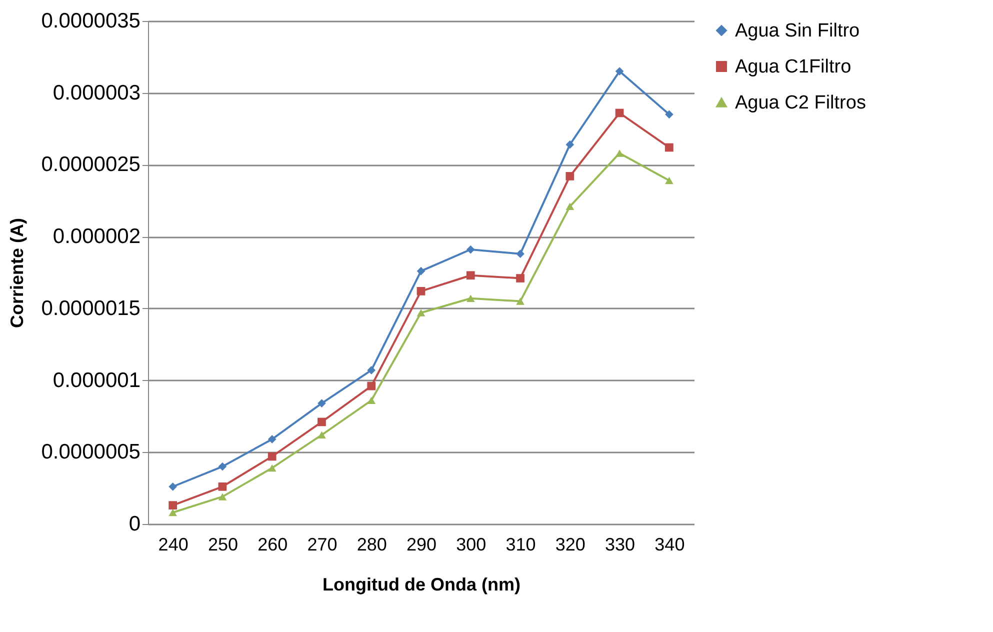 The width and height of the screenshot is (993, 632). Describe the element at coordinates (96, 92) in the screenshot. I see `y-tick-label: 0.000003` at that location.